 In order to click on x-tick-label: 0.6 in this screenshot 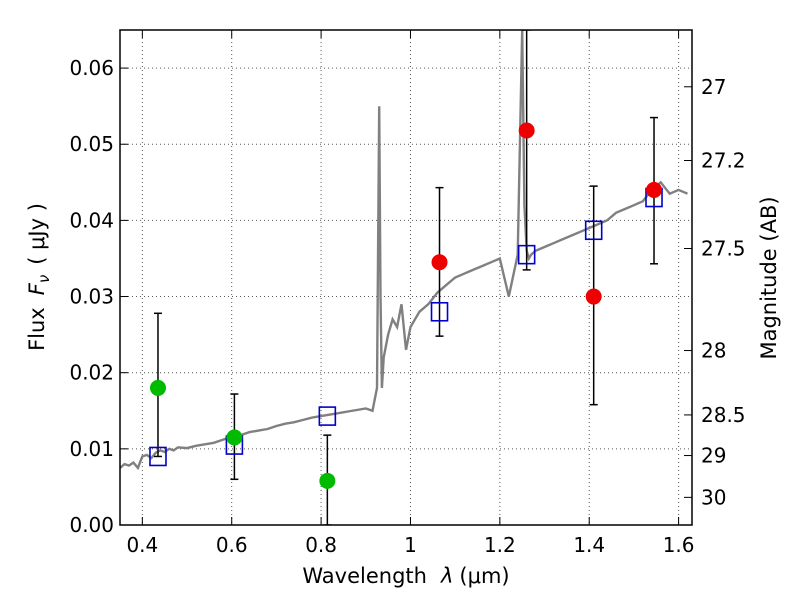, I will do `click(232, 545)`.